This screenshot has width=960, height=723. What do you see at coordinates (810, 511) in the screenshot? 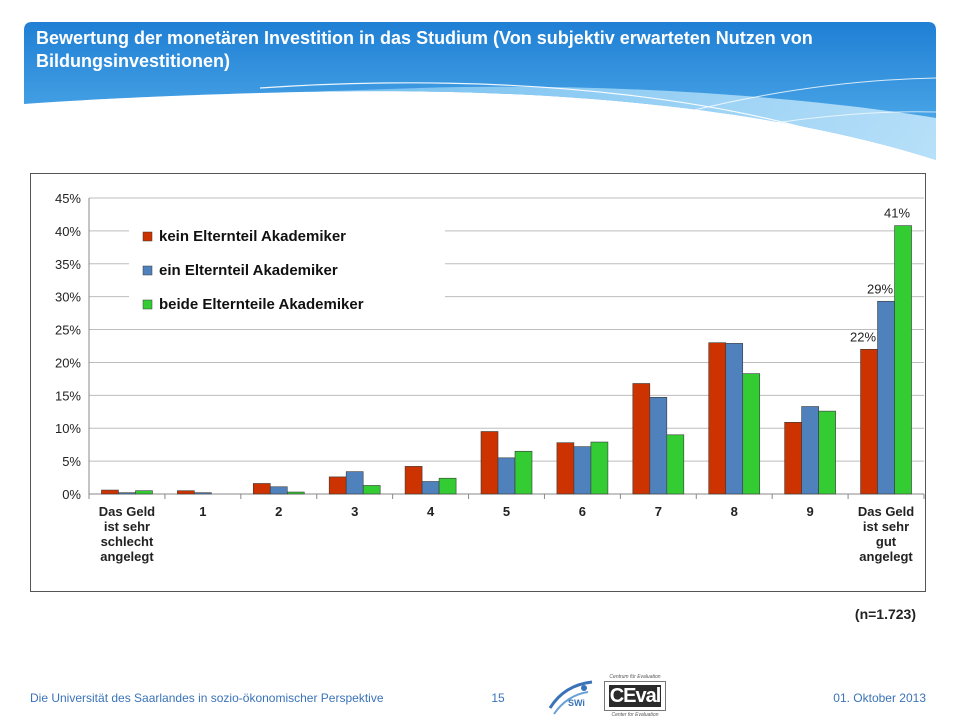
I see `x-tick-label: 9` at bounding box center [810, 511].